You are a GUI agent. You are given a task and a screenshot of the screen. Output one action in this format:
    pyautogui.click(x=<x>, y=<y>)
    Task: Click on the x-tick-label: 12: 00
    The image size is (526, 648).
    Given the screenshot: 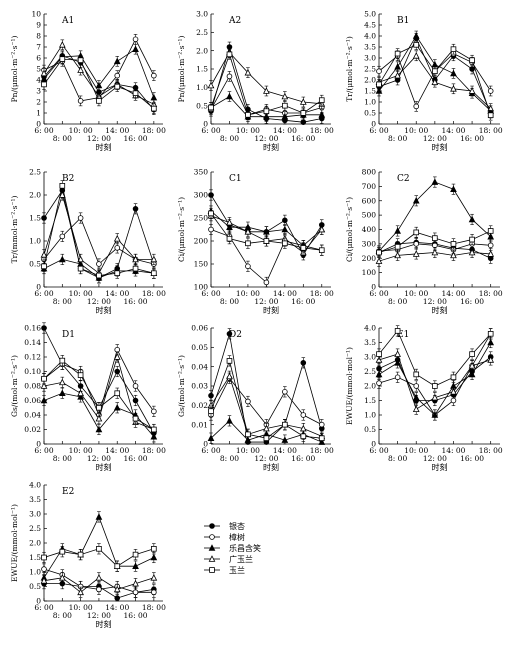 What is the action you would take?
    pyautogui.click(x=266, y=301)
    